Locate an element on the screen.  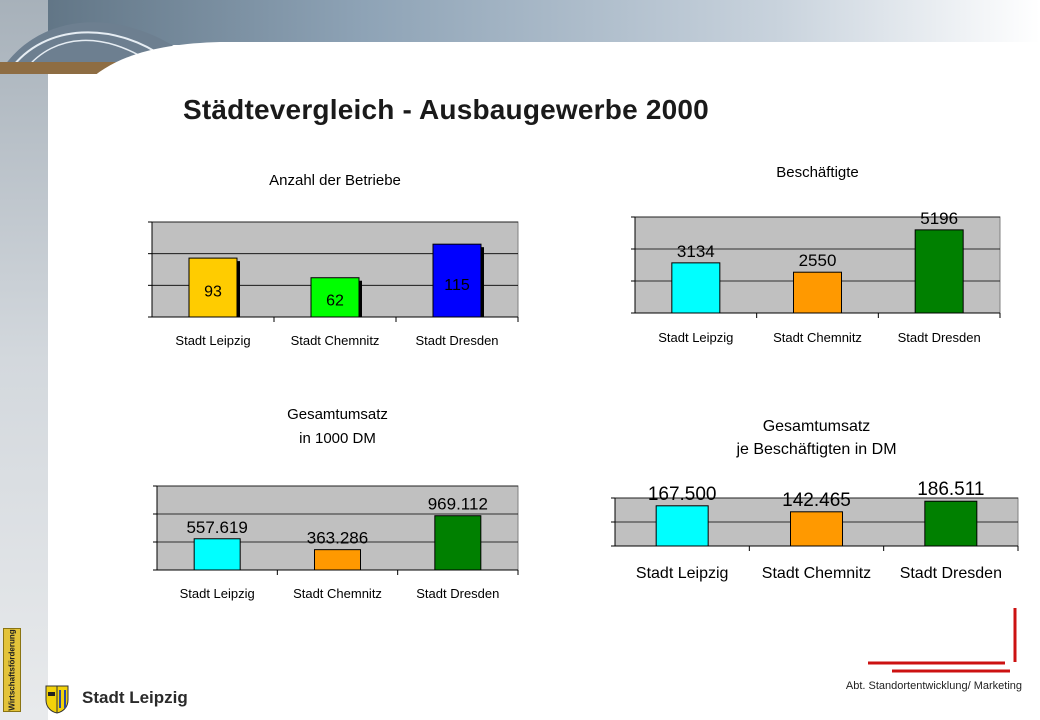
data-label: 186.511 is located at coordinates (950, 489).